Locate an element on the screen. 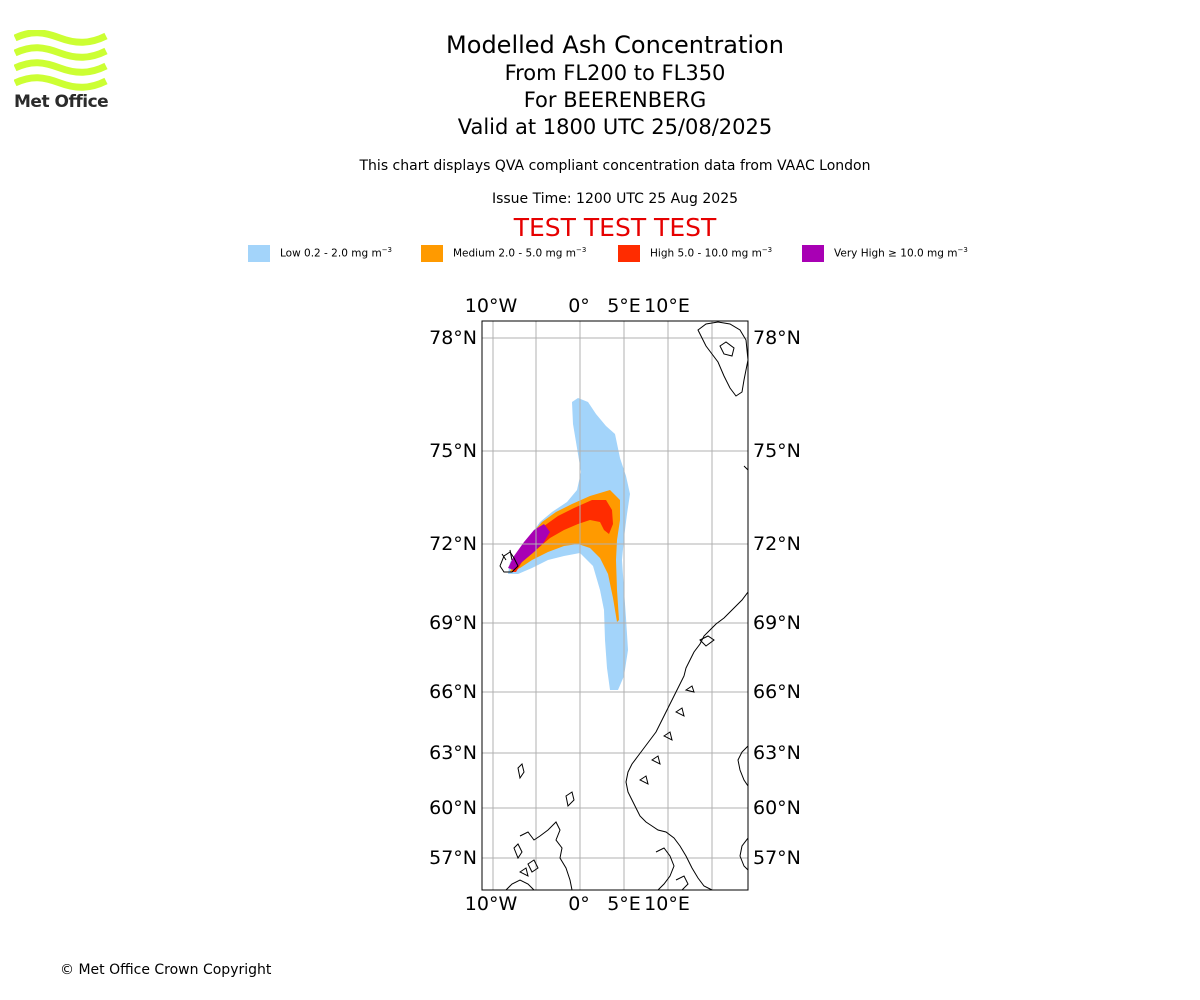 This screenshot has width=1200, height=1000. met-office-logo is located at coordinates (61, 60).